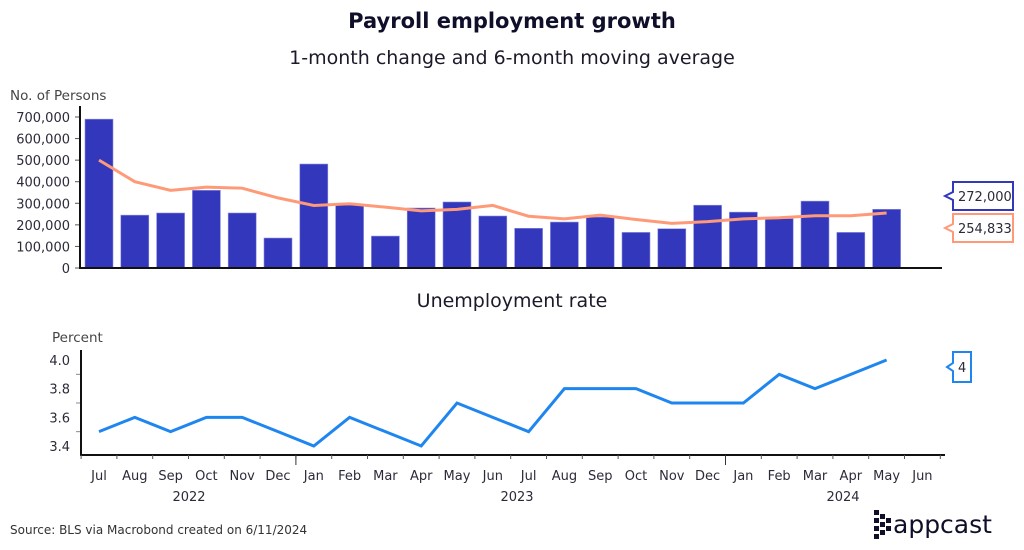 The image size is (1024, 550). What do you see at coordinates (512, 21) in the screenshot?
I see `chart-title: Payroll employment growth` at bounding box center [512, 21].